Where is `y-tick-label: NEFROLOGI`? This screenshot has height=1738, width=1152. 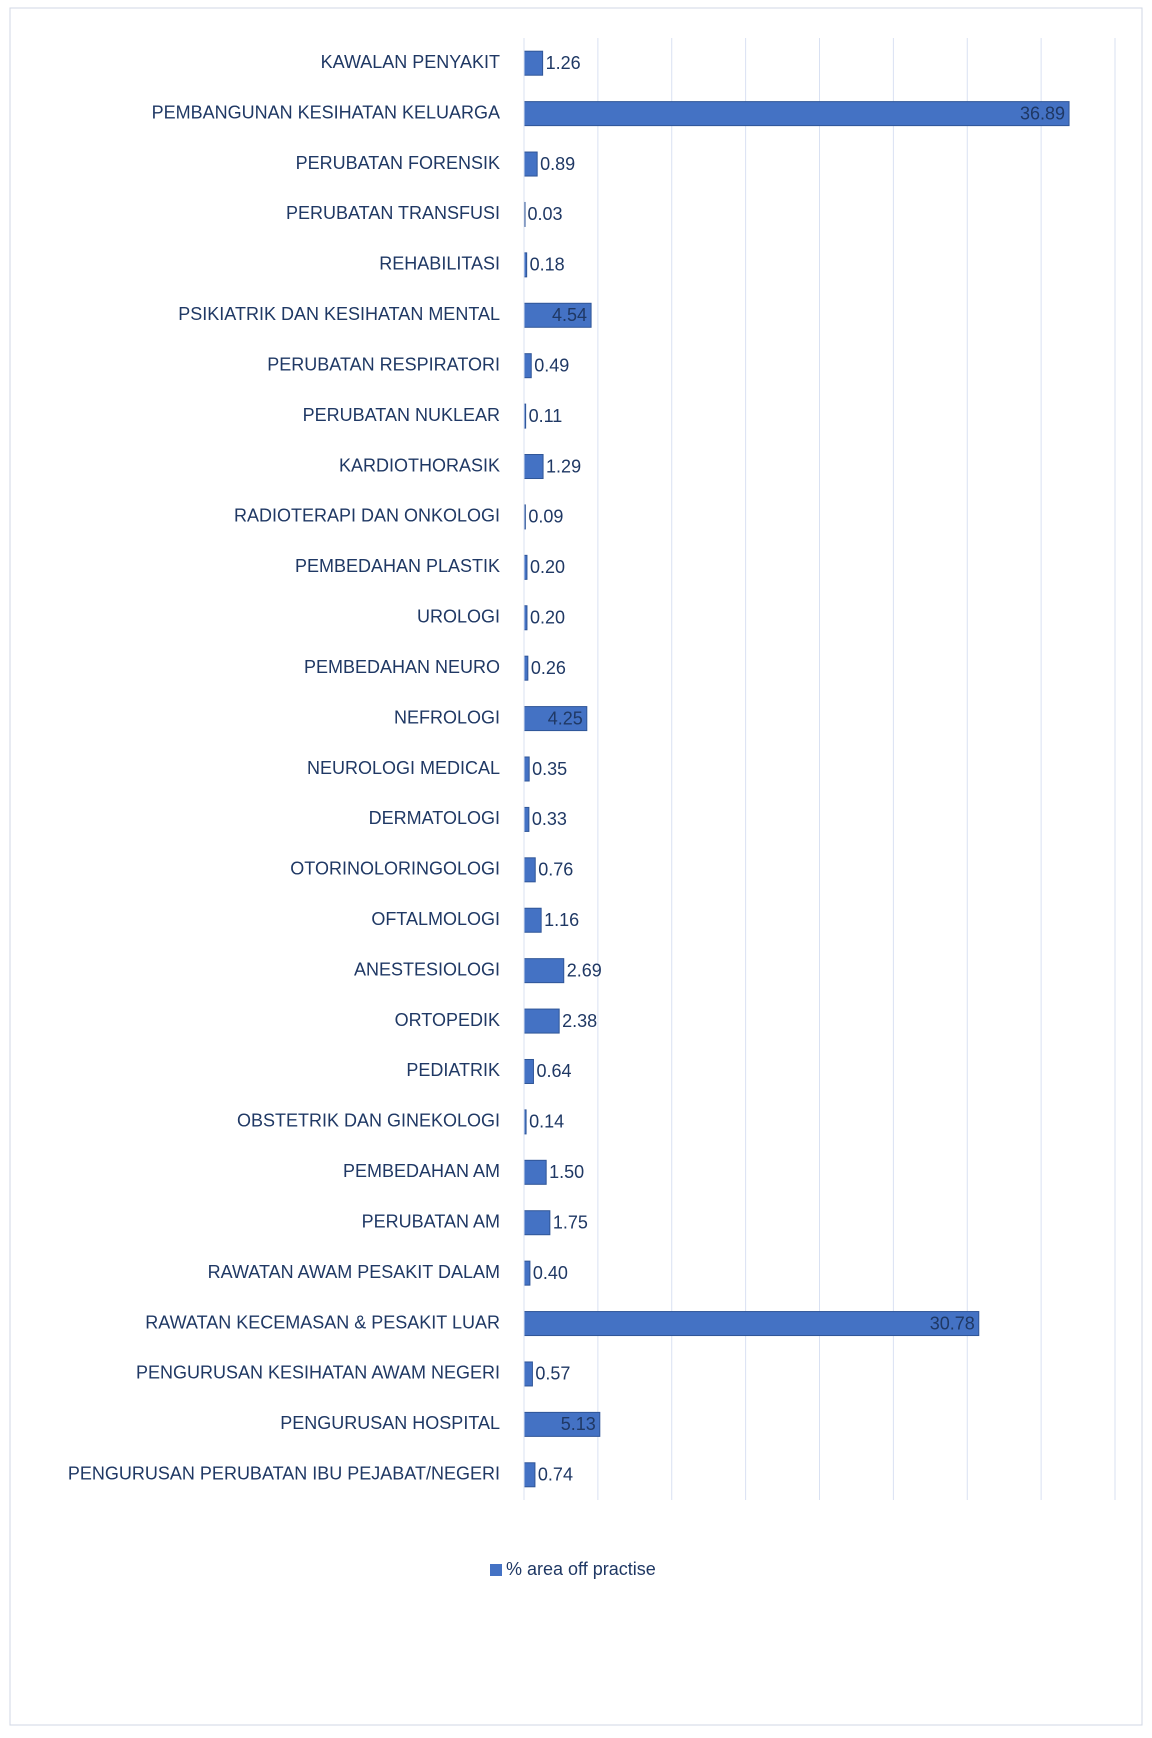
y-tick-label: NEFROLOGI is located at coordinates (447, 717).